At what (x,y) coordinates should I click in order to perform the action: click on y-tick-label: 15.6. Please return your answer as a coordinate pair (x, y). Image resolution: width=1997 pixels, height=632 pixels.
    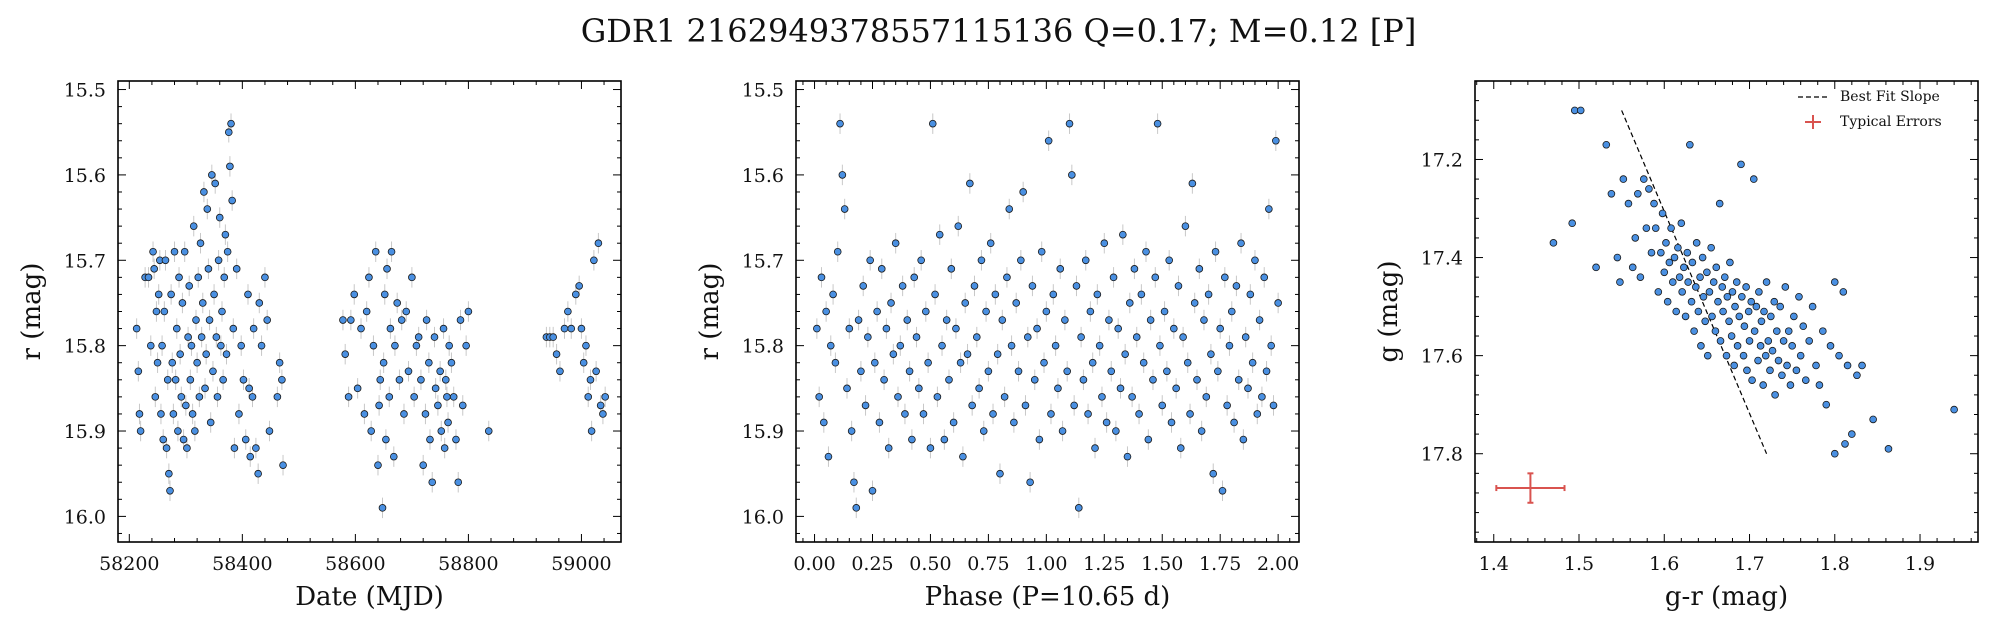
    Looking at the image, I should click on (763, 176).